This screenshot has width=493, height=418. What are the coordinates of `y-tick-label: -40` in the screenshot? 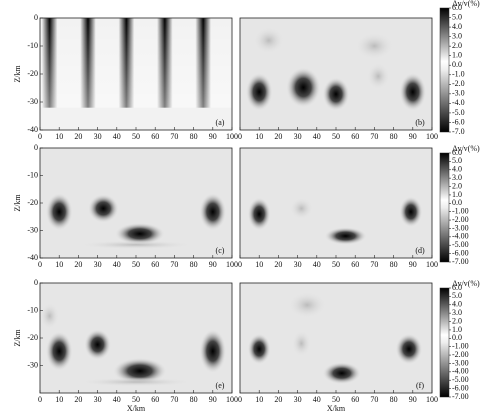 It's located at (32, 257).